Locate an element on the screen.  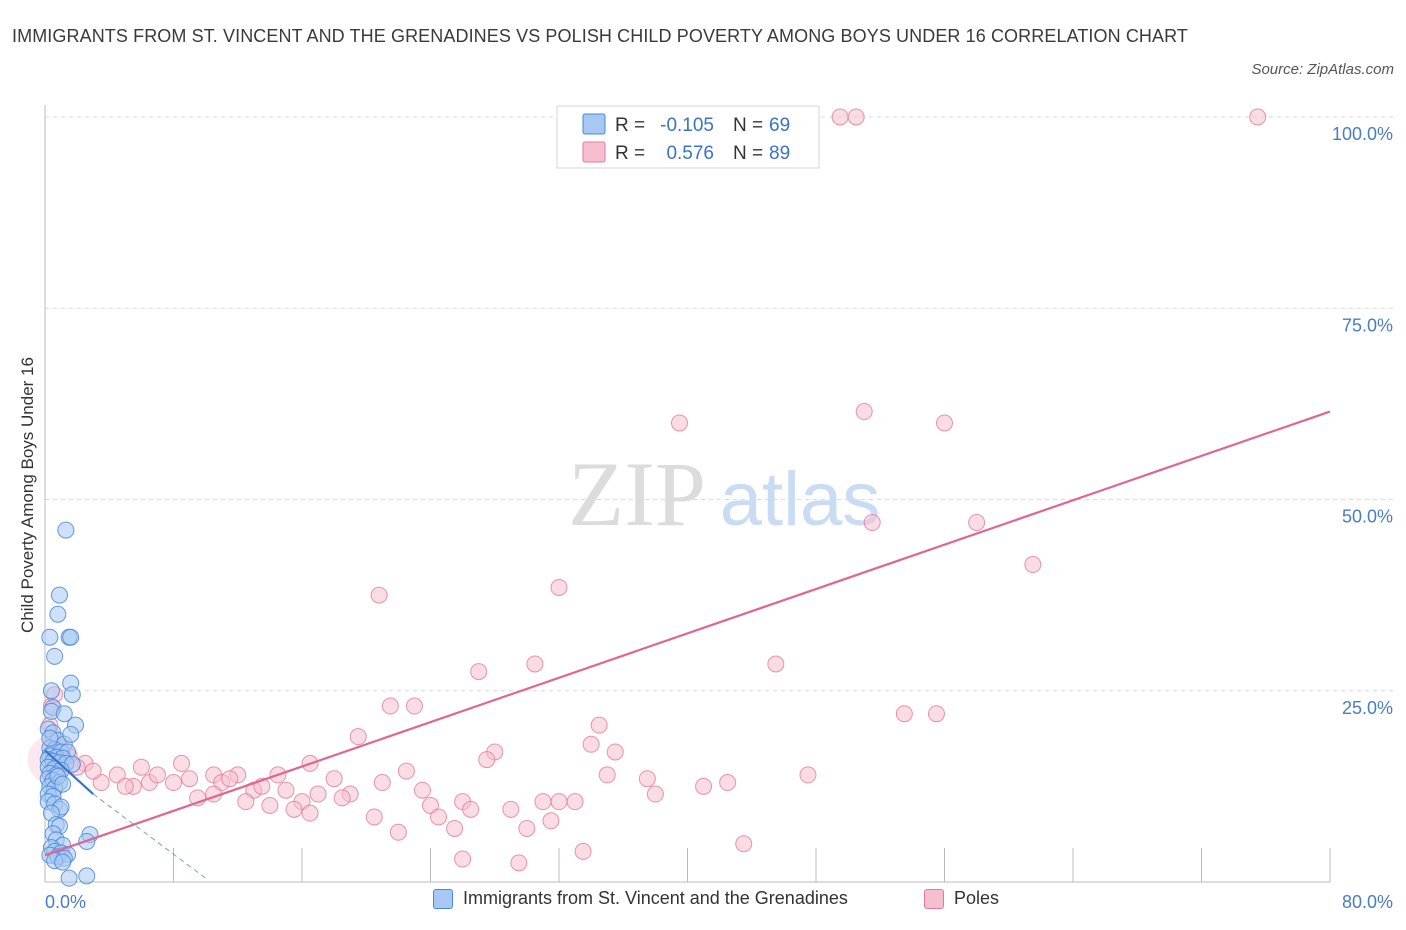
y-tick-label-25: 25.0% is located at coordinates (1367, 708).